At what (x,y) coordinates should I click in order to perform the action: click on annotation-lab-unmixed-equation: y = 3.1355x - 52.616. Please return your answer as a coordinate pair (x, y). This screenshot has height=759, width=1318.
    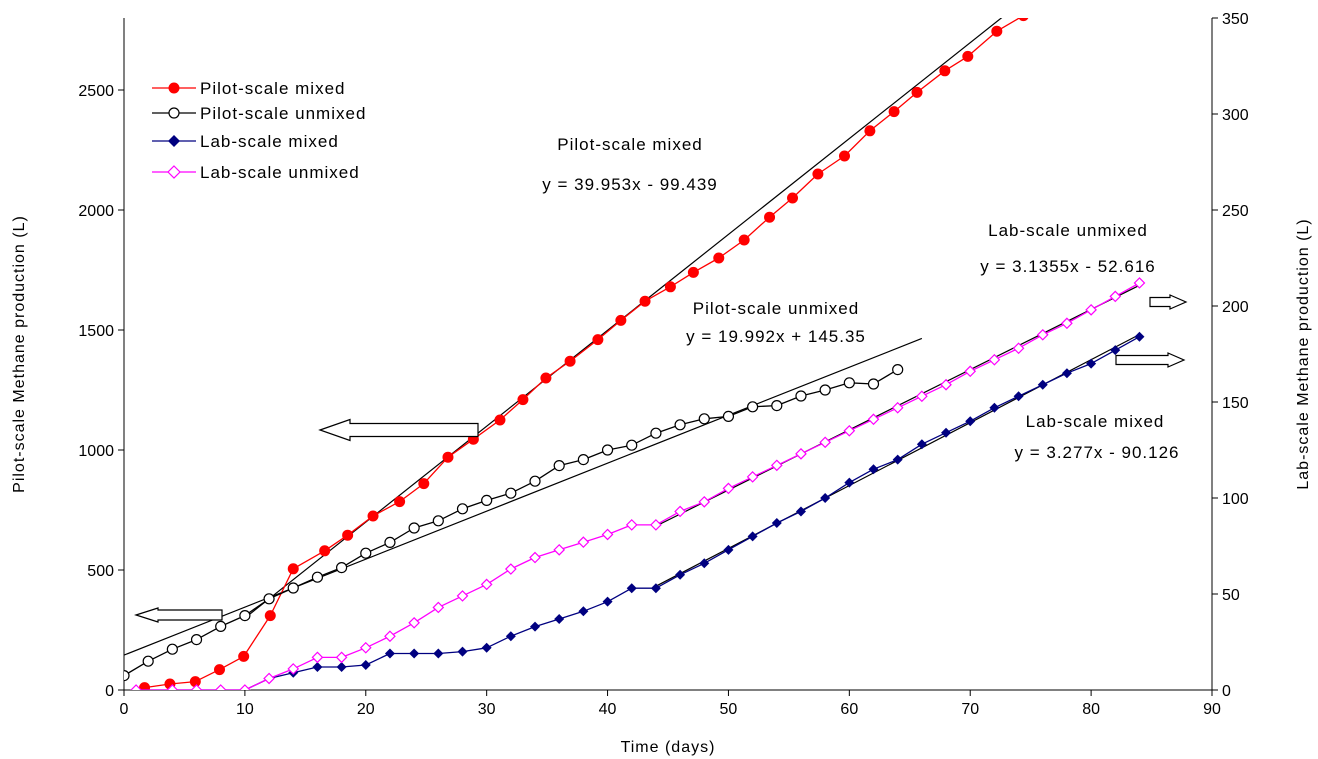
    Looking at the image, I should click on (1067, 266).